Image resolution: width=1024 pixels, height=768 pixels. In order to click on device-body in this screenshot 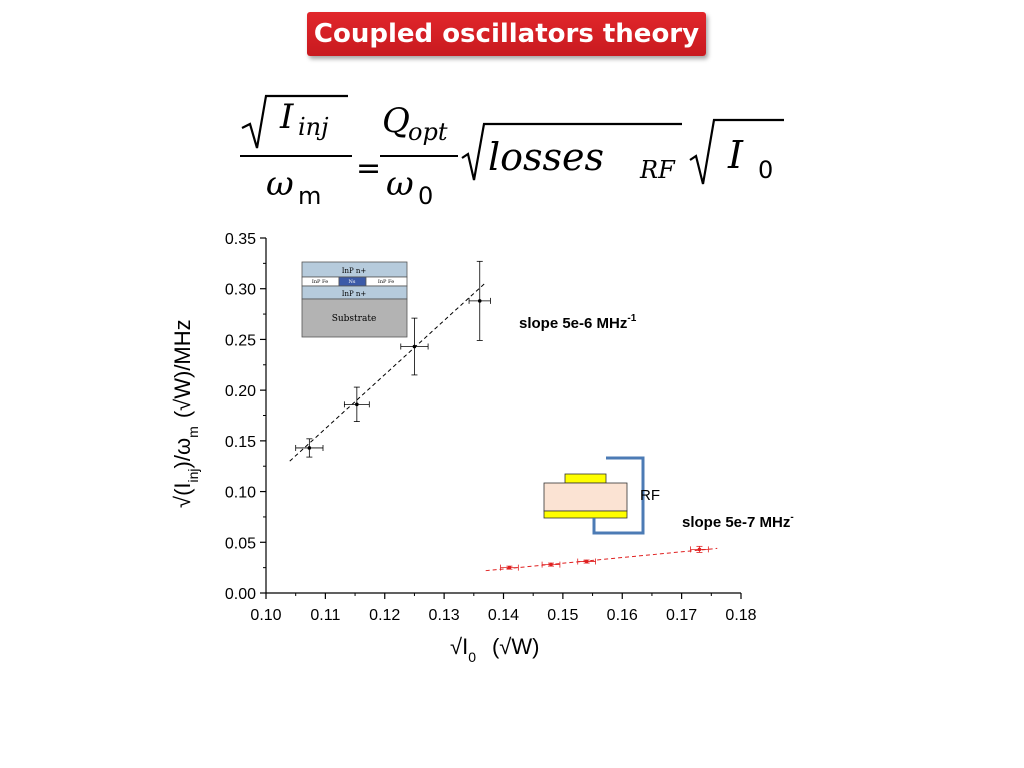, I will do `click(585, 497)`.